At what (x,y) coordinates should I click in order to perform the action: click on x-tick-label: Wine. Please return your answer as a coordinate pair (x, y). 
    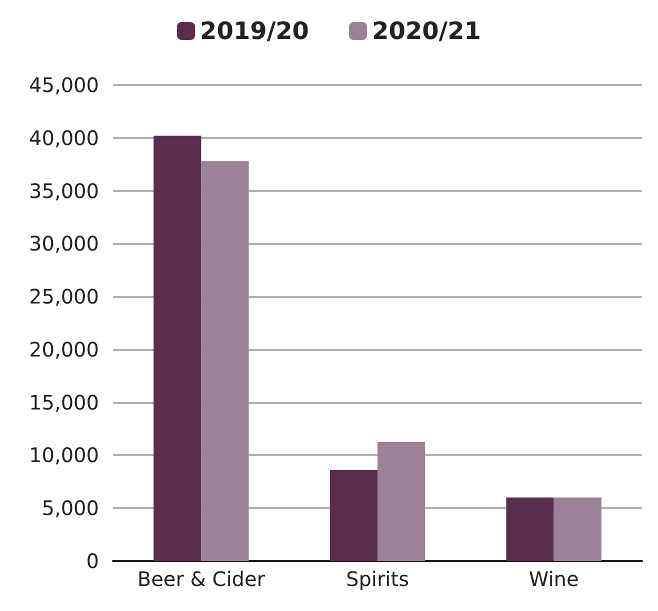
    Looking at the image, I should click on (553, 579).